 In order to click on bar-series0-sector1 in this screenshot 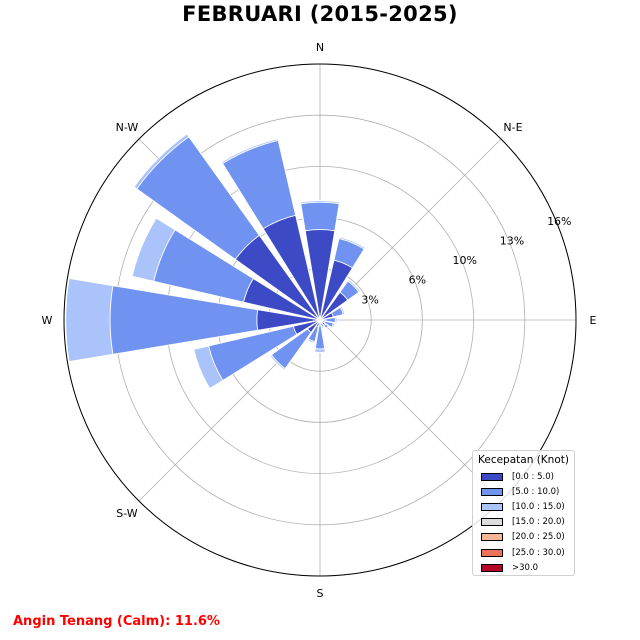, I will do `click(336, 290)`.